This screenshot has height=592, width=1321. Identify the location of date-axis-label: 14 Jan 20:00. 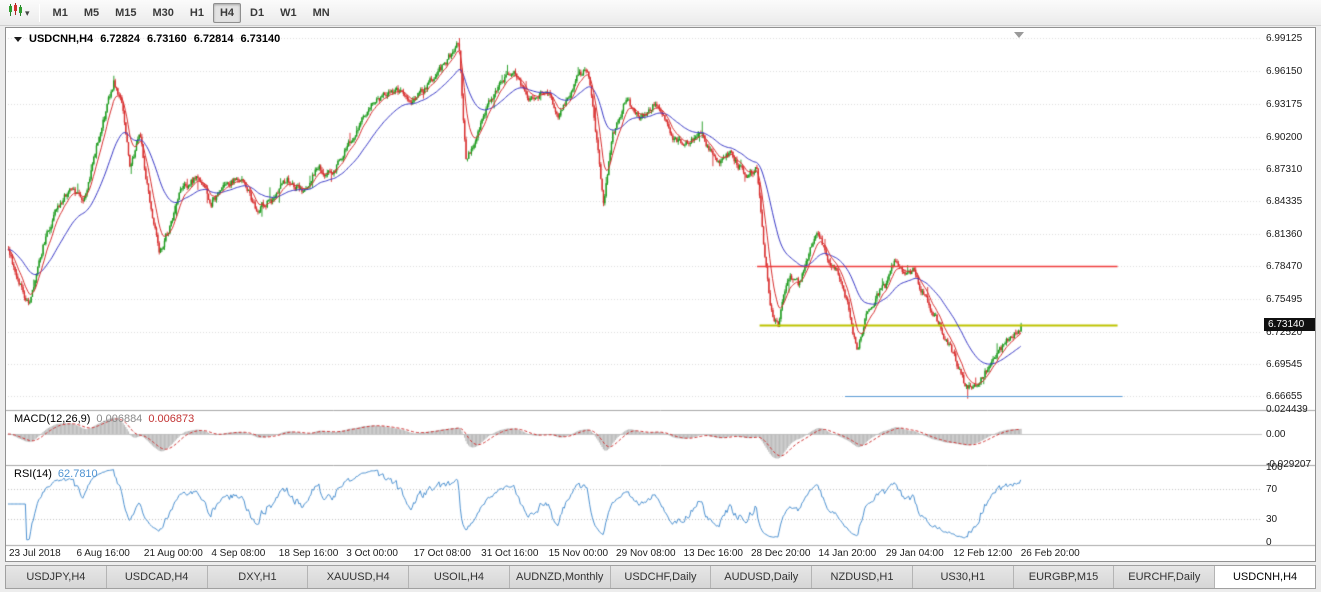
(847, 553).